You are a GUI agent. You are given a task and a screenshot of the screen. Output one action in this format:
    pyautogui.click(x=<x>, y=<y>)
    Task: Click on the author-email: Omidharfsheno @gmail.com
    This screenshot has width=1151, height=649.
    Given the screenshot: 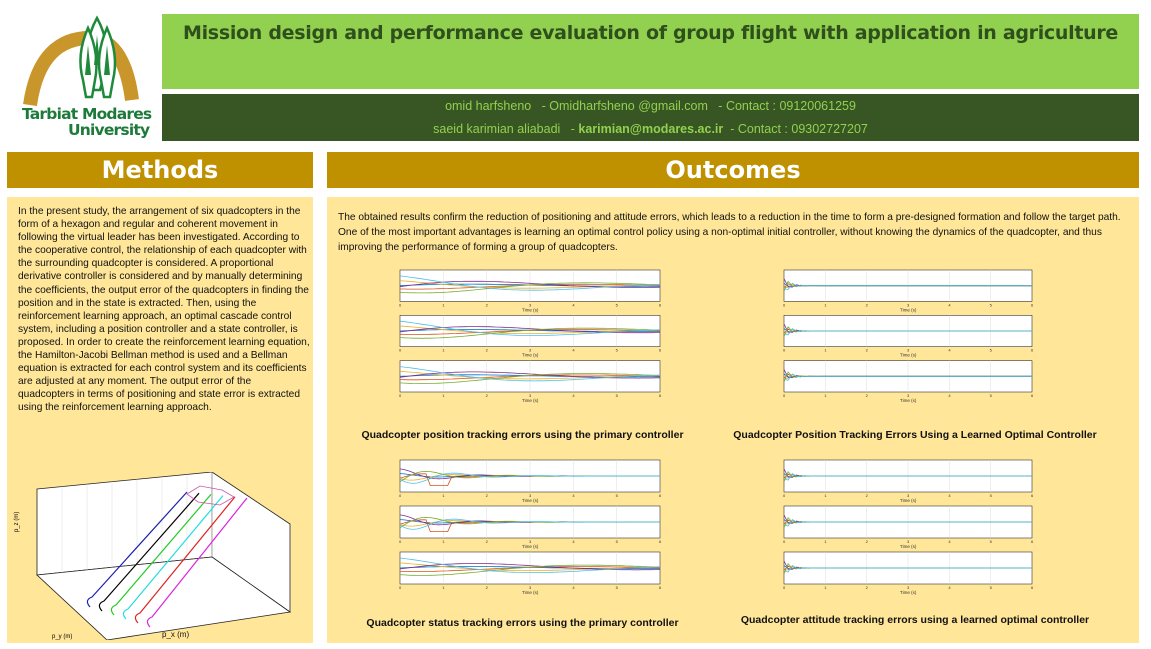 What is the action you would take?
    pyautogui.click(x=628, y=106)
    